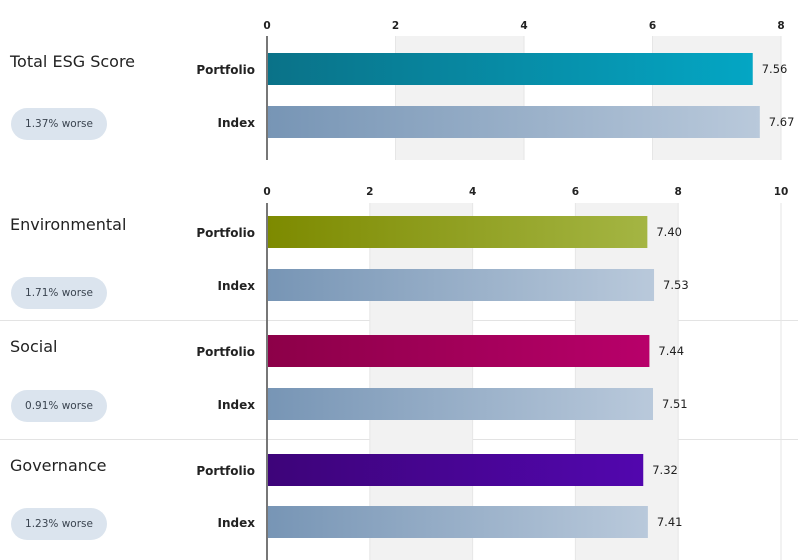 This screenshot has height=560, width=798. Describe the element at coordinates (665, 470) in the screenshot. I see `data-label: 7.32` at that location.